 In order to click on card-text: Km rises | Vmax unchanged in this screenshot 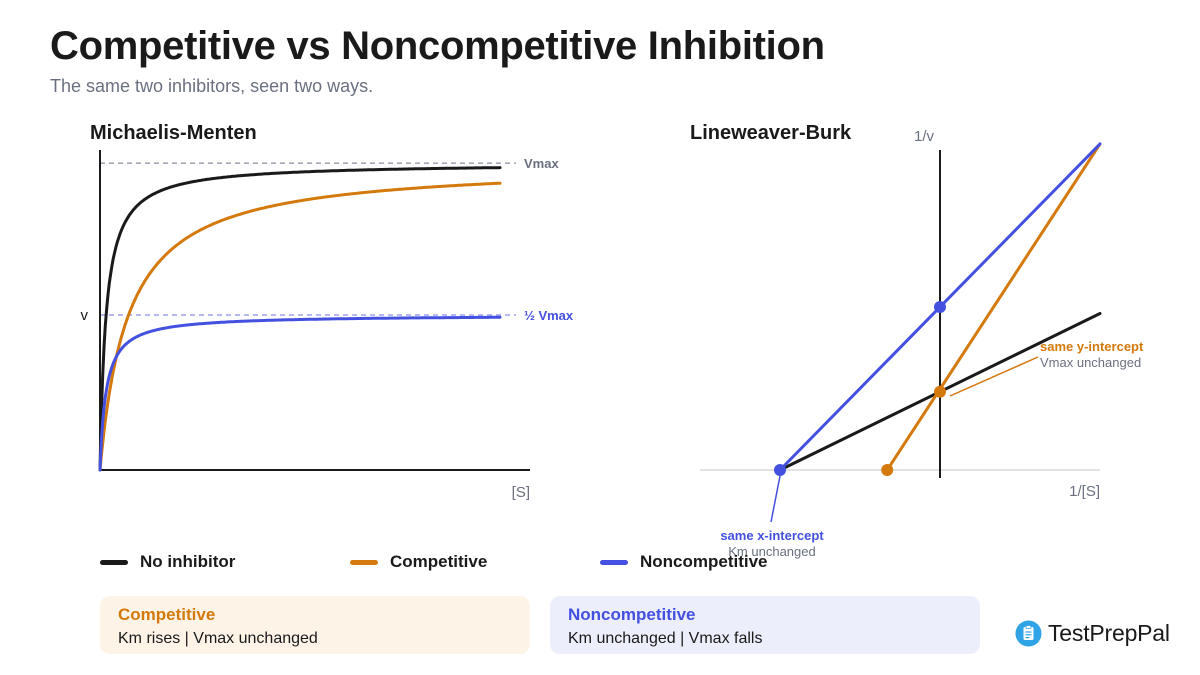, I will do `click(218, 638)`.